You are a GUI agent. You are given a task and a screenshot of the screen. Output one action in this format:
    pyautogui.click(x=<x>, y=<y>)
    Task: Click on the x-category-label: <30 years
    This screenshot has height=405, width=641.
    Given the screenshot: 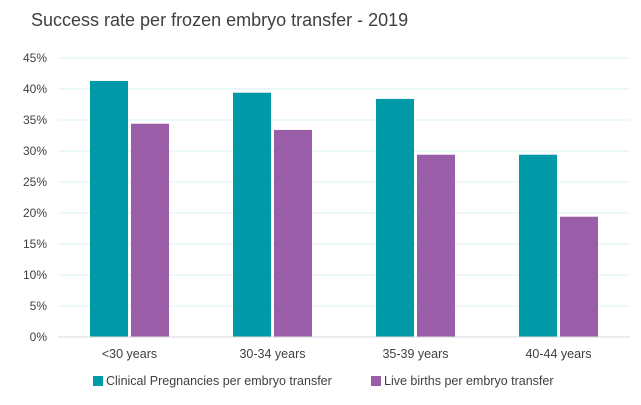 What is the action you would take?
    pyautogui.click(x=129, y=354)
    